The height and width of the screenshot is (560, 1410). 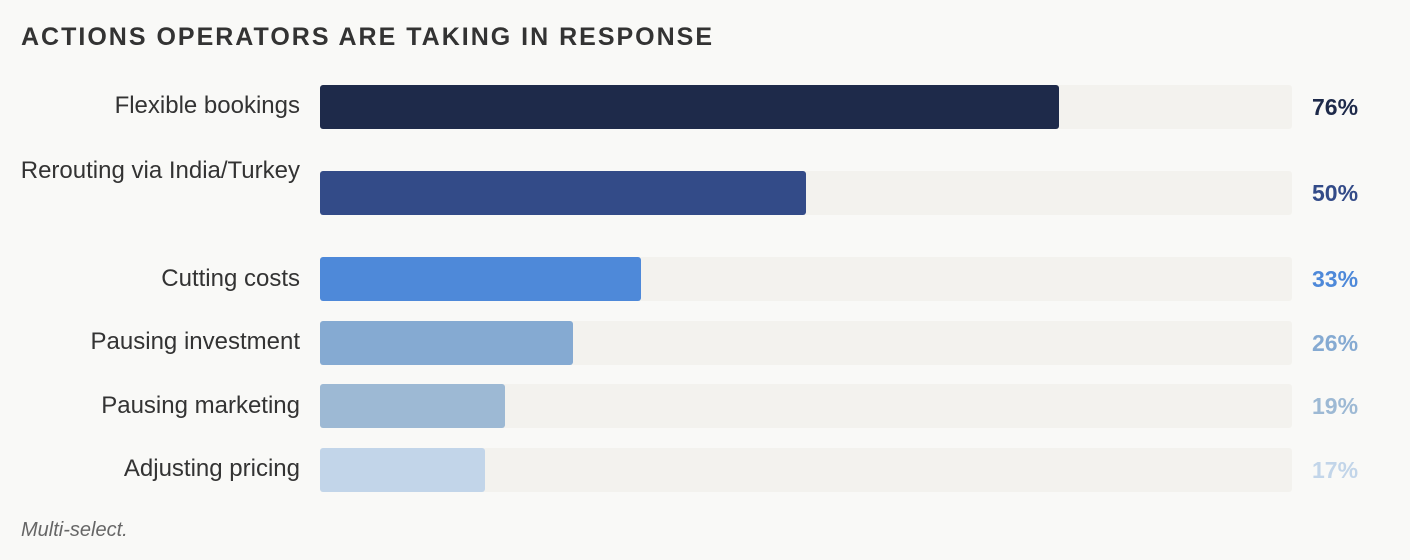 What do you see at coordinates (160, 170) in the screenshot?
I see `category-label: Rerouting via India/Turkey` at bounding box center [160, 170].